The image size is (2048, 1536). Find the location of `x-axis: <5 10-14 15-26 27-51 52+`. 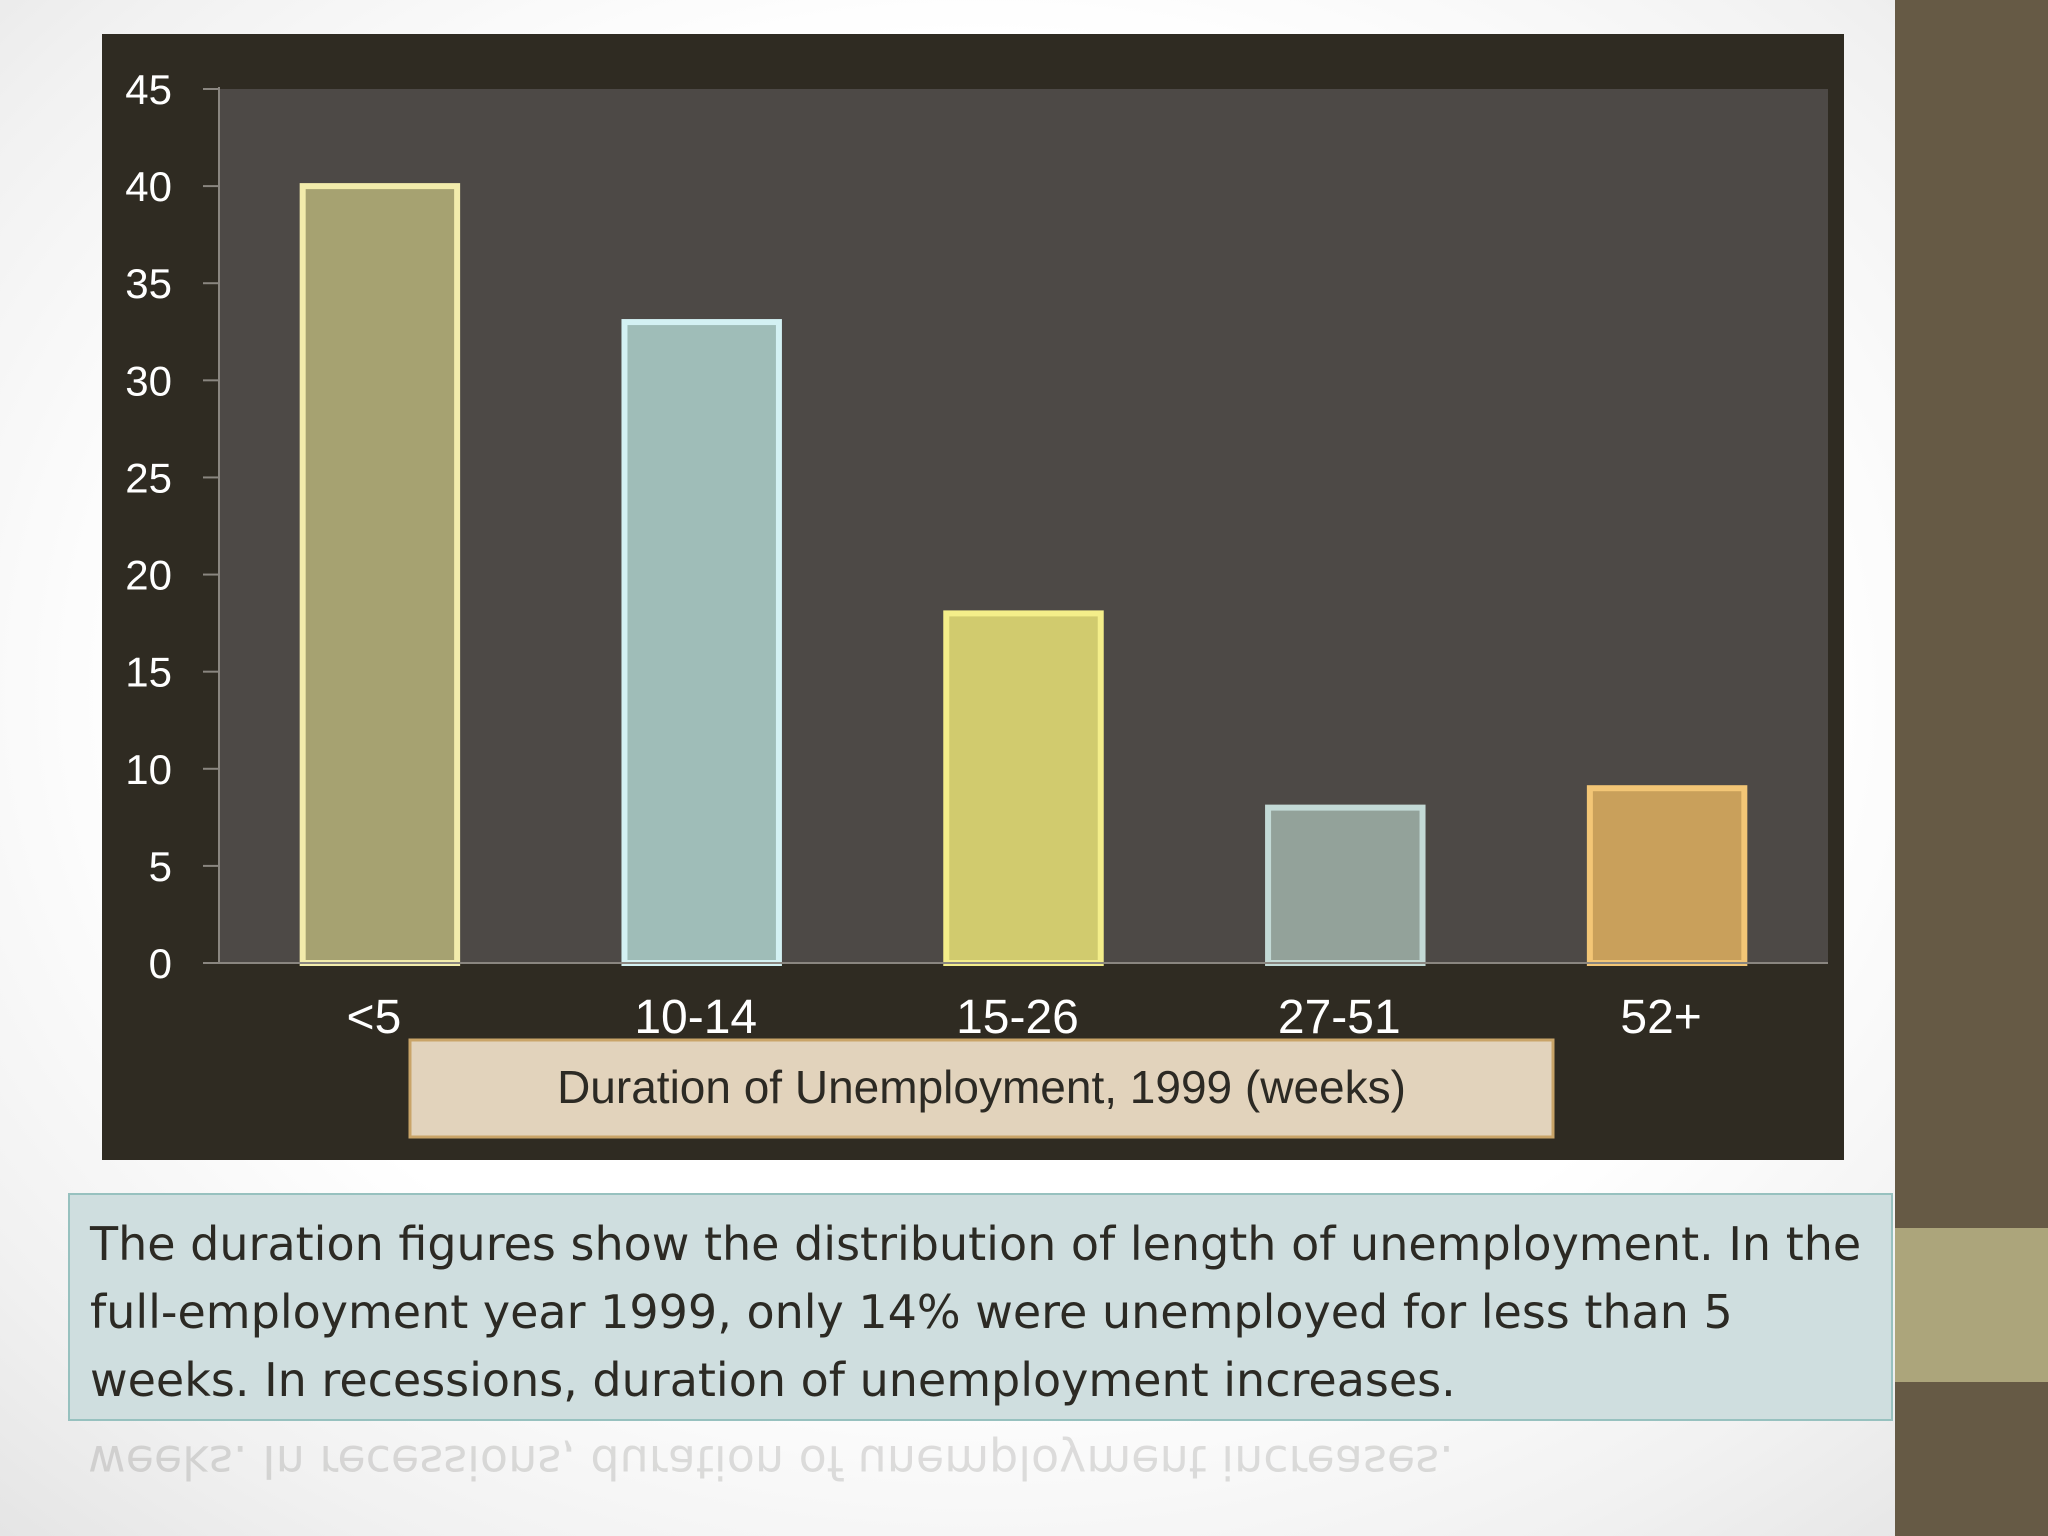

x-axis: <5 10-14 15-26 27-51 52+ is located at coordinates (1015, 1003).